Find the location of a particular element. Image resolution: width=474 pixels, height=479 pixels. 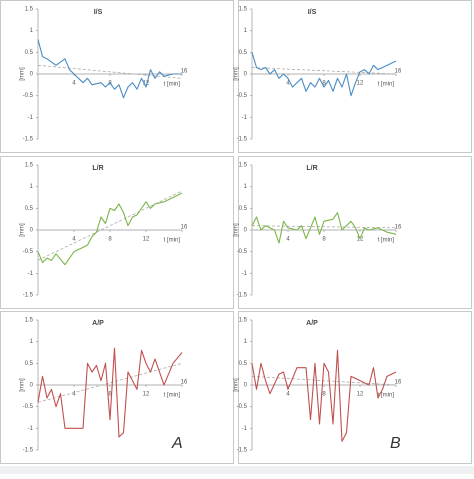

panel-label: A is located at coordinates (177, 443).